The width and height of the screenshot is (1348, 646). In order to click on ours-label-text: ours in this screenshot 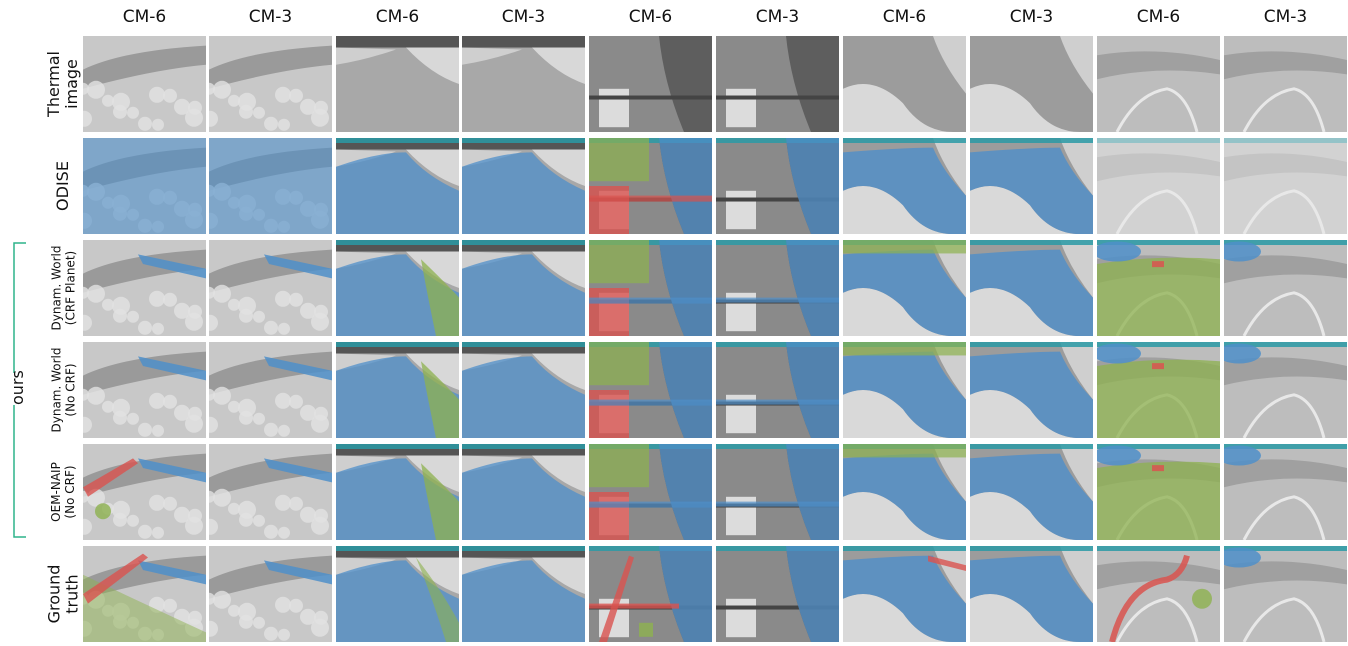, I will do `click(18, 387)`.